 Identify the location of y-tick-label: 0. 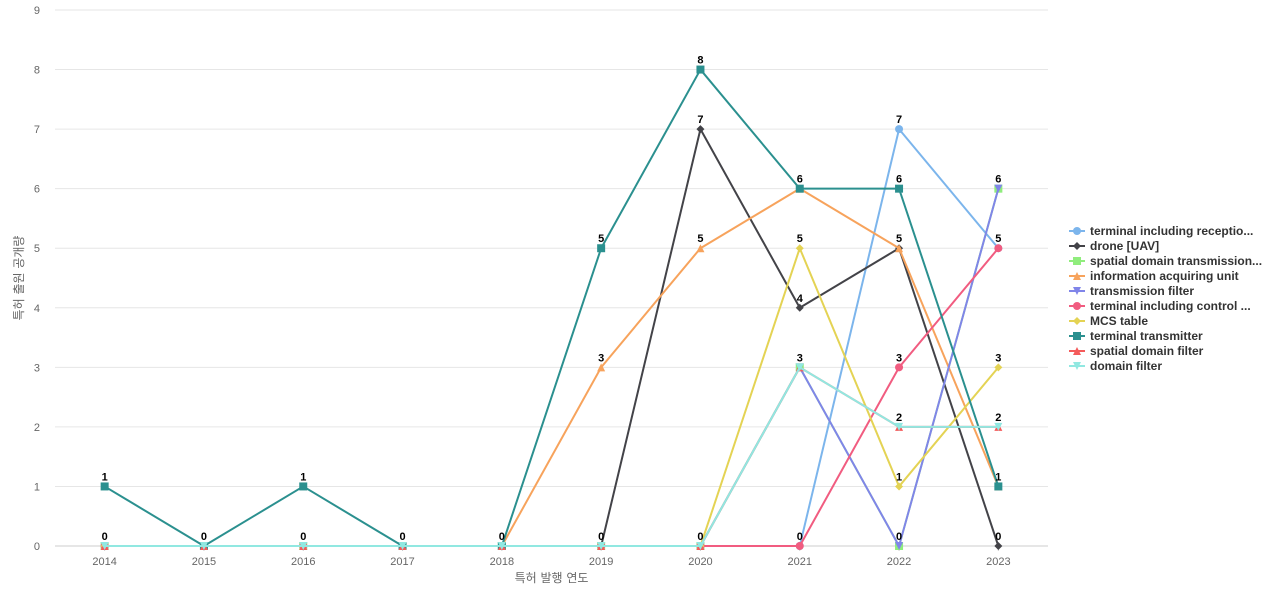
(37, 547).